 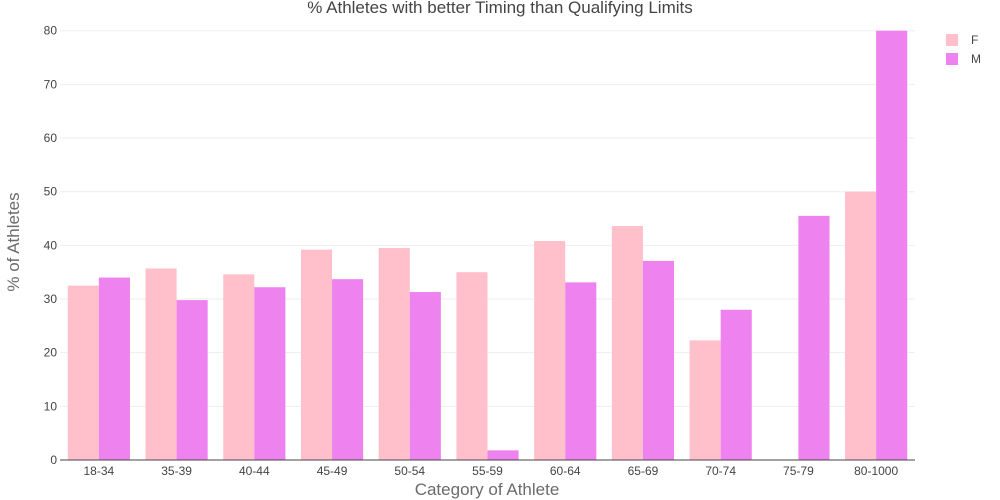 What do you see at coordinates (876, 471) in the screenshot?
I see `x-tick-label: 80-1000` at bounding box center [876, 471].